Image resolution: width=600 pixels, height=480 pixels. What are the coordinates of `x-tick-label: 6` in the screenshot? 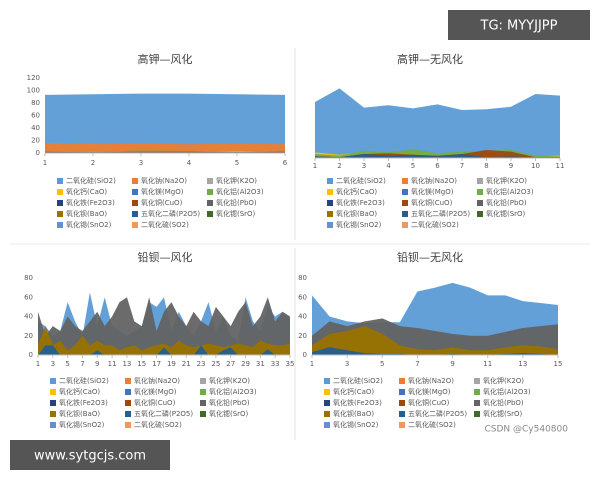 It's located at (285, 163).